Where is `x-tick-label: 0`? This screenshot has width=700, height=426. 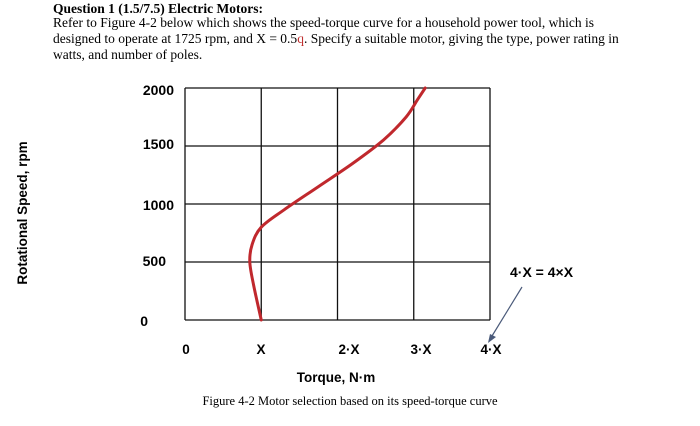 x-tick-label: 0 is located at coordinates (186, 349).